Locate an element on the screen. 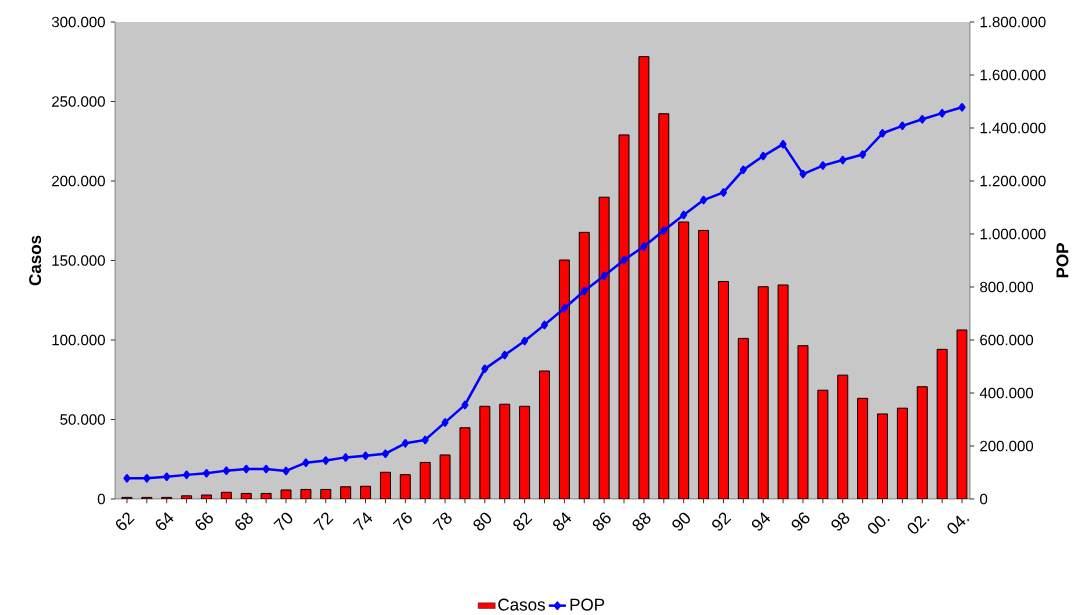  y2-tick-label: 1.400.000 is located at coordinates (1013, 128).